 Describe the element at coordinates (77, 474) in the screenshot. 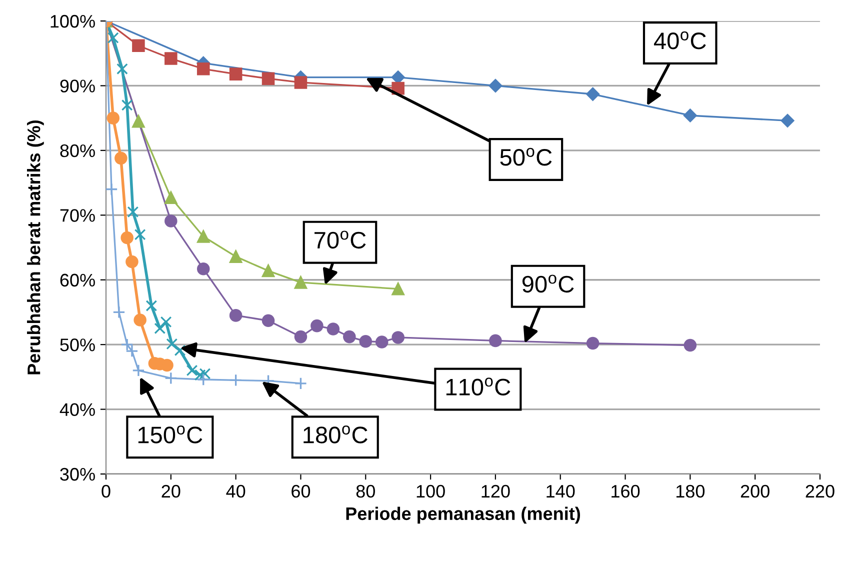

I see `y-tick-label: 30%` at that location.